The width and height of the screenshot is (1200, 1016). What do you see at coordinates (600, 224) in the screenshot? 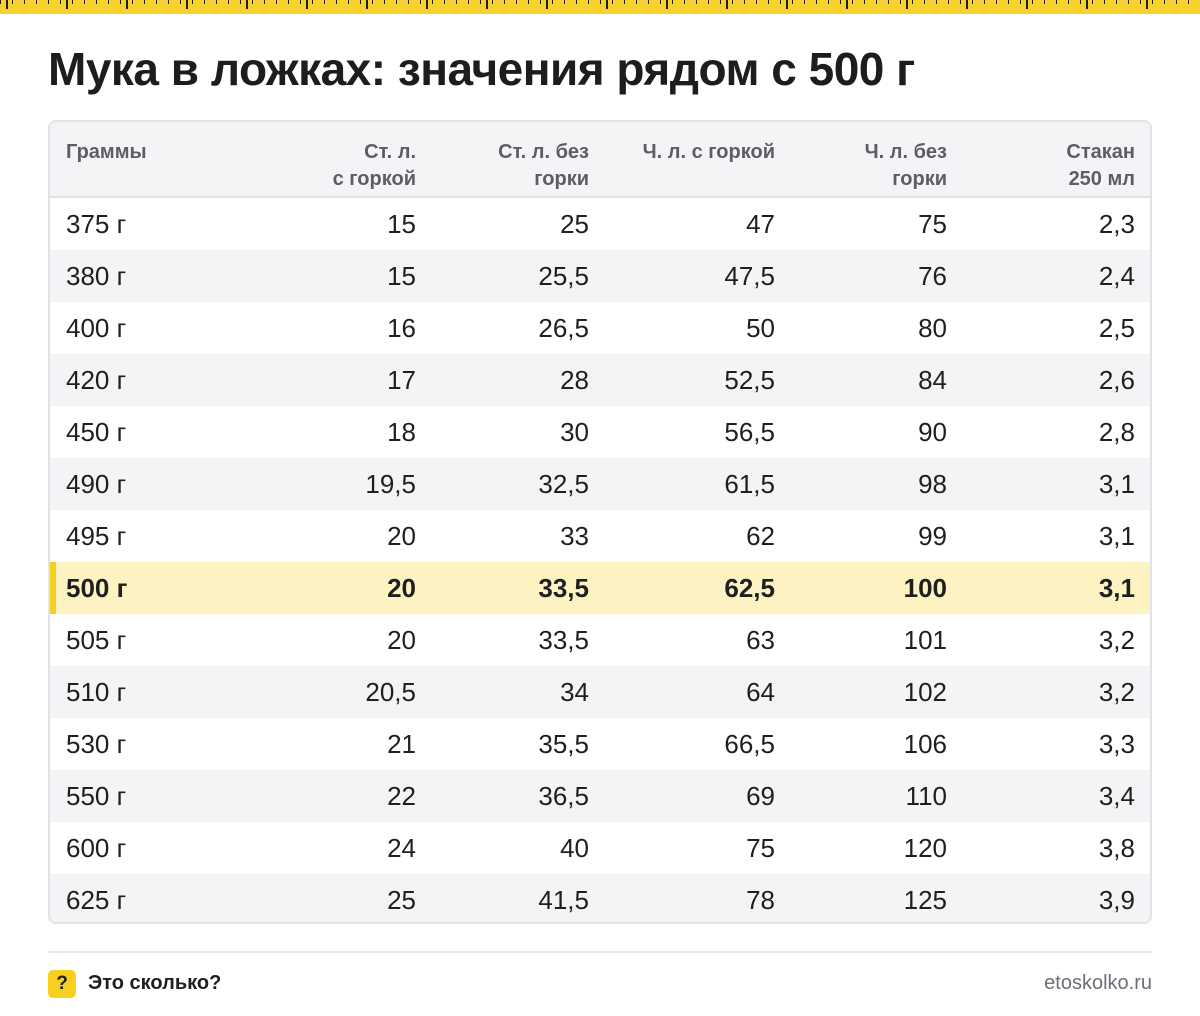
I see `table-row: 375 г 15 25 47 75 2,3` at bounding box center [600, 224].